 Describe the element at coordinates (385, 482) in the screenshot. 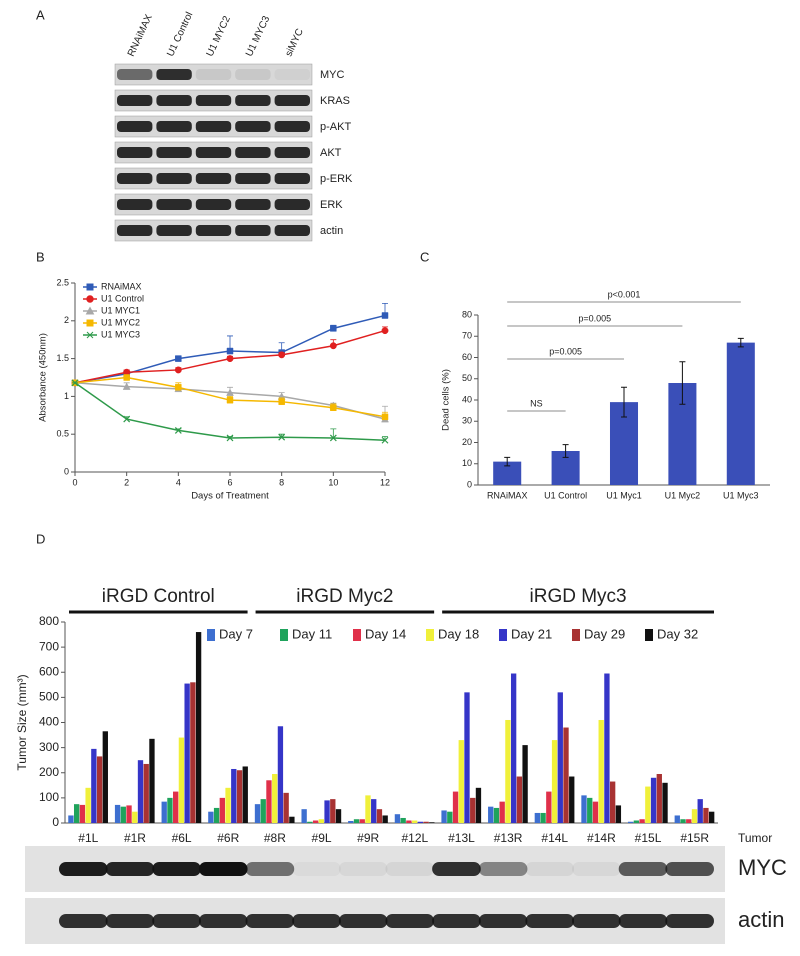

I see `x-tick-label: 12` at that location.